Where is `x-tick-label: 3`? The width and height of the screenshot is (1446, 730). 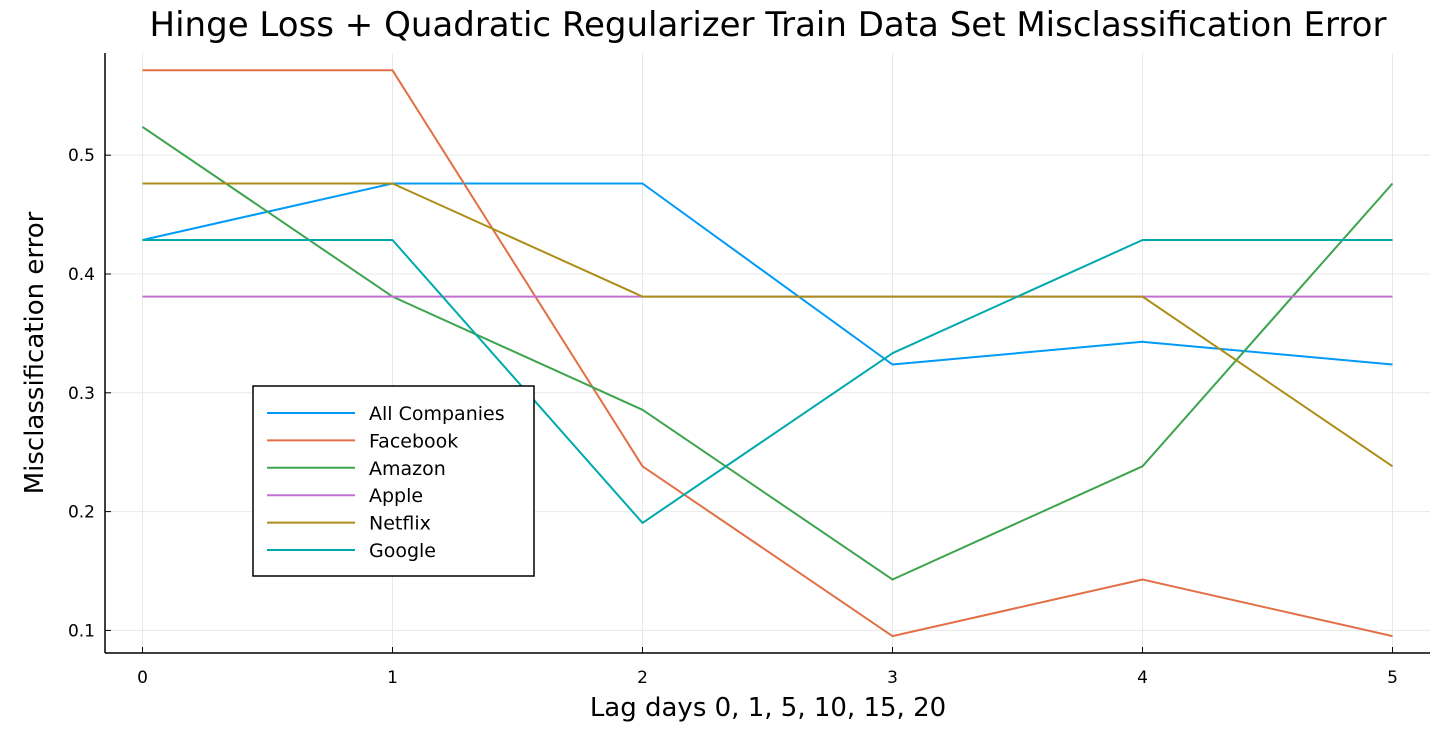 x-tick-label: 3 is located at coordinates (892, 678).